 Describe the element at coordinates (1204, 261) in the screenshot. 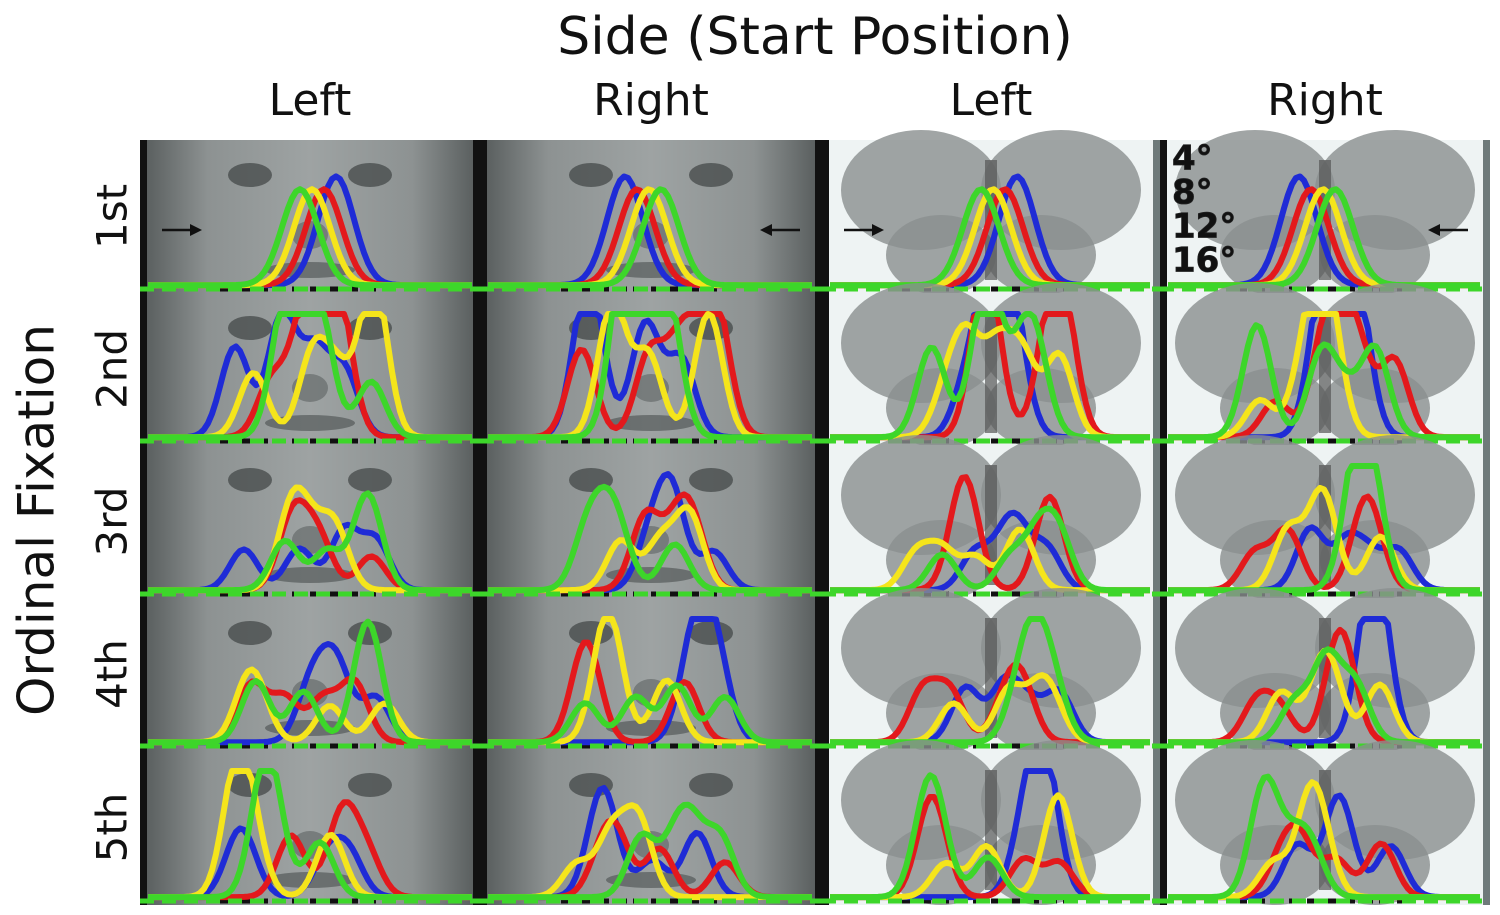

I see `legend-label: 16°` at that location.